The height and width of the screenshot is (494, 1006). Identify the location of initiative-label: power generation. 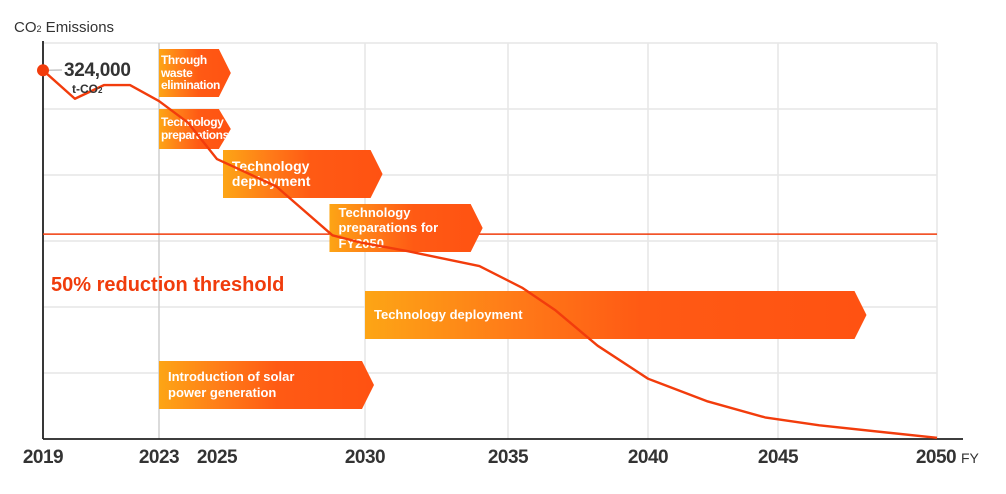
(222, 392).